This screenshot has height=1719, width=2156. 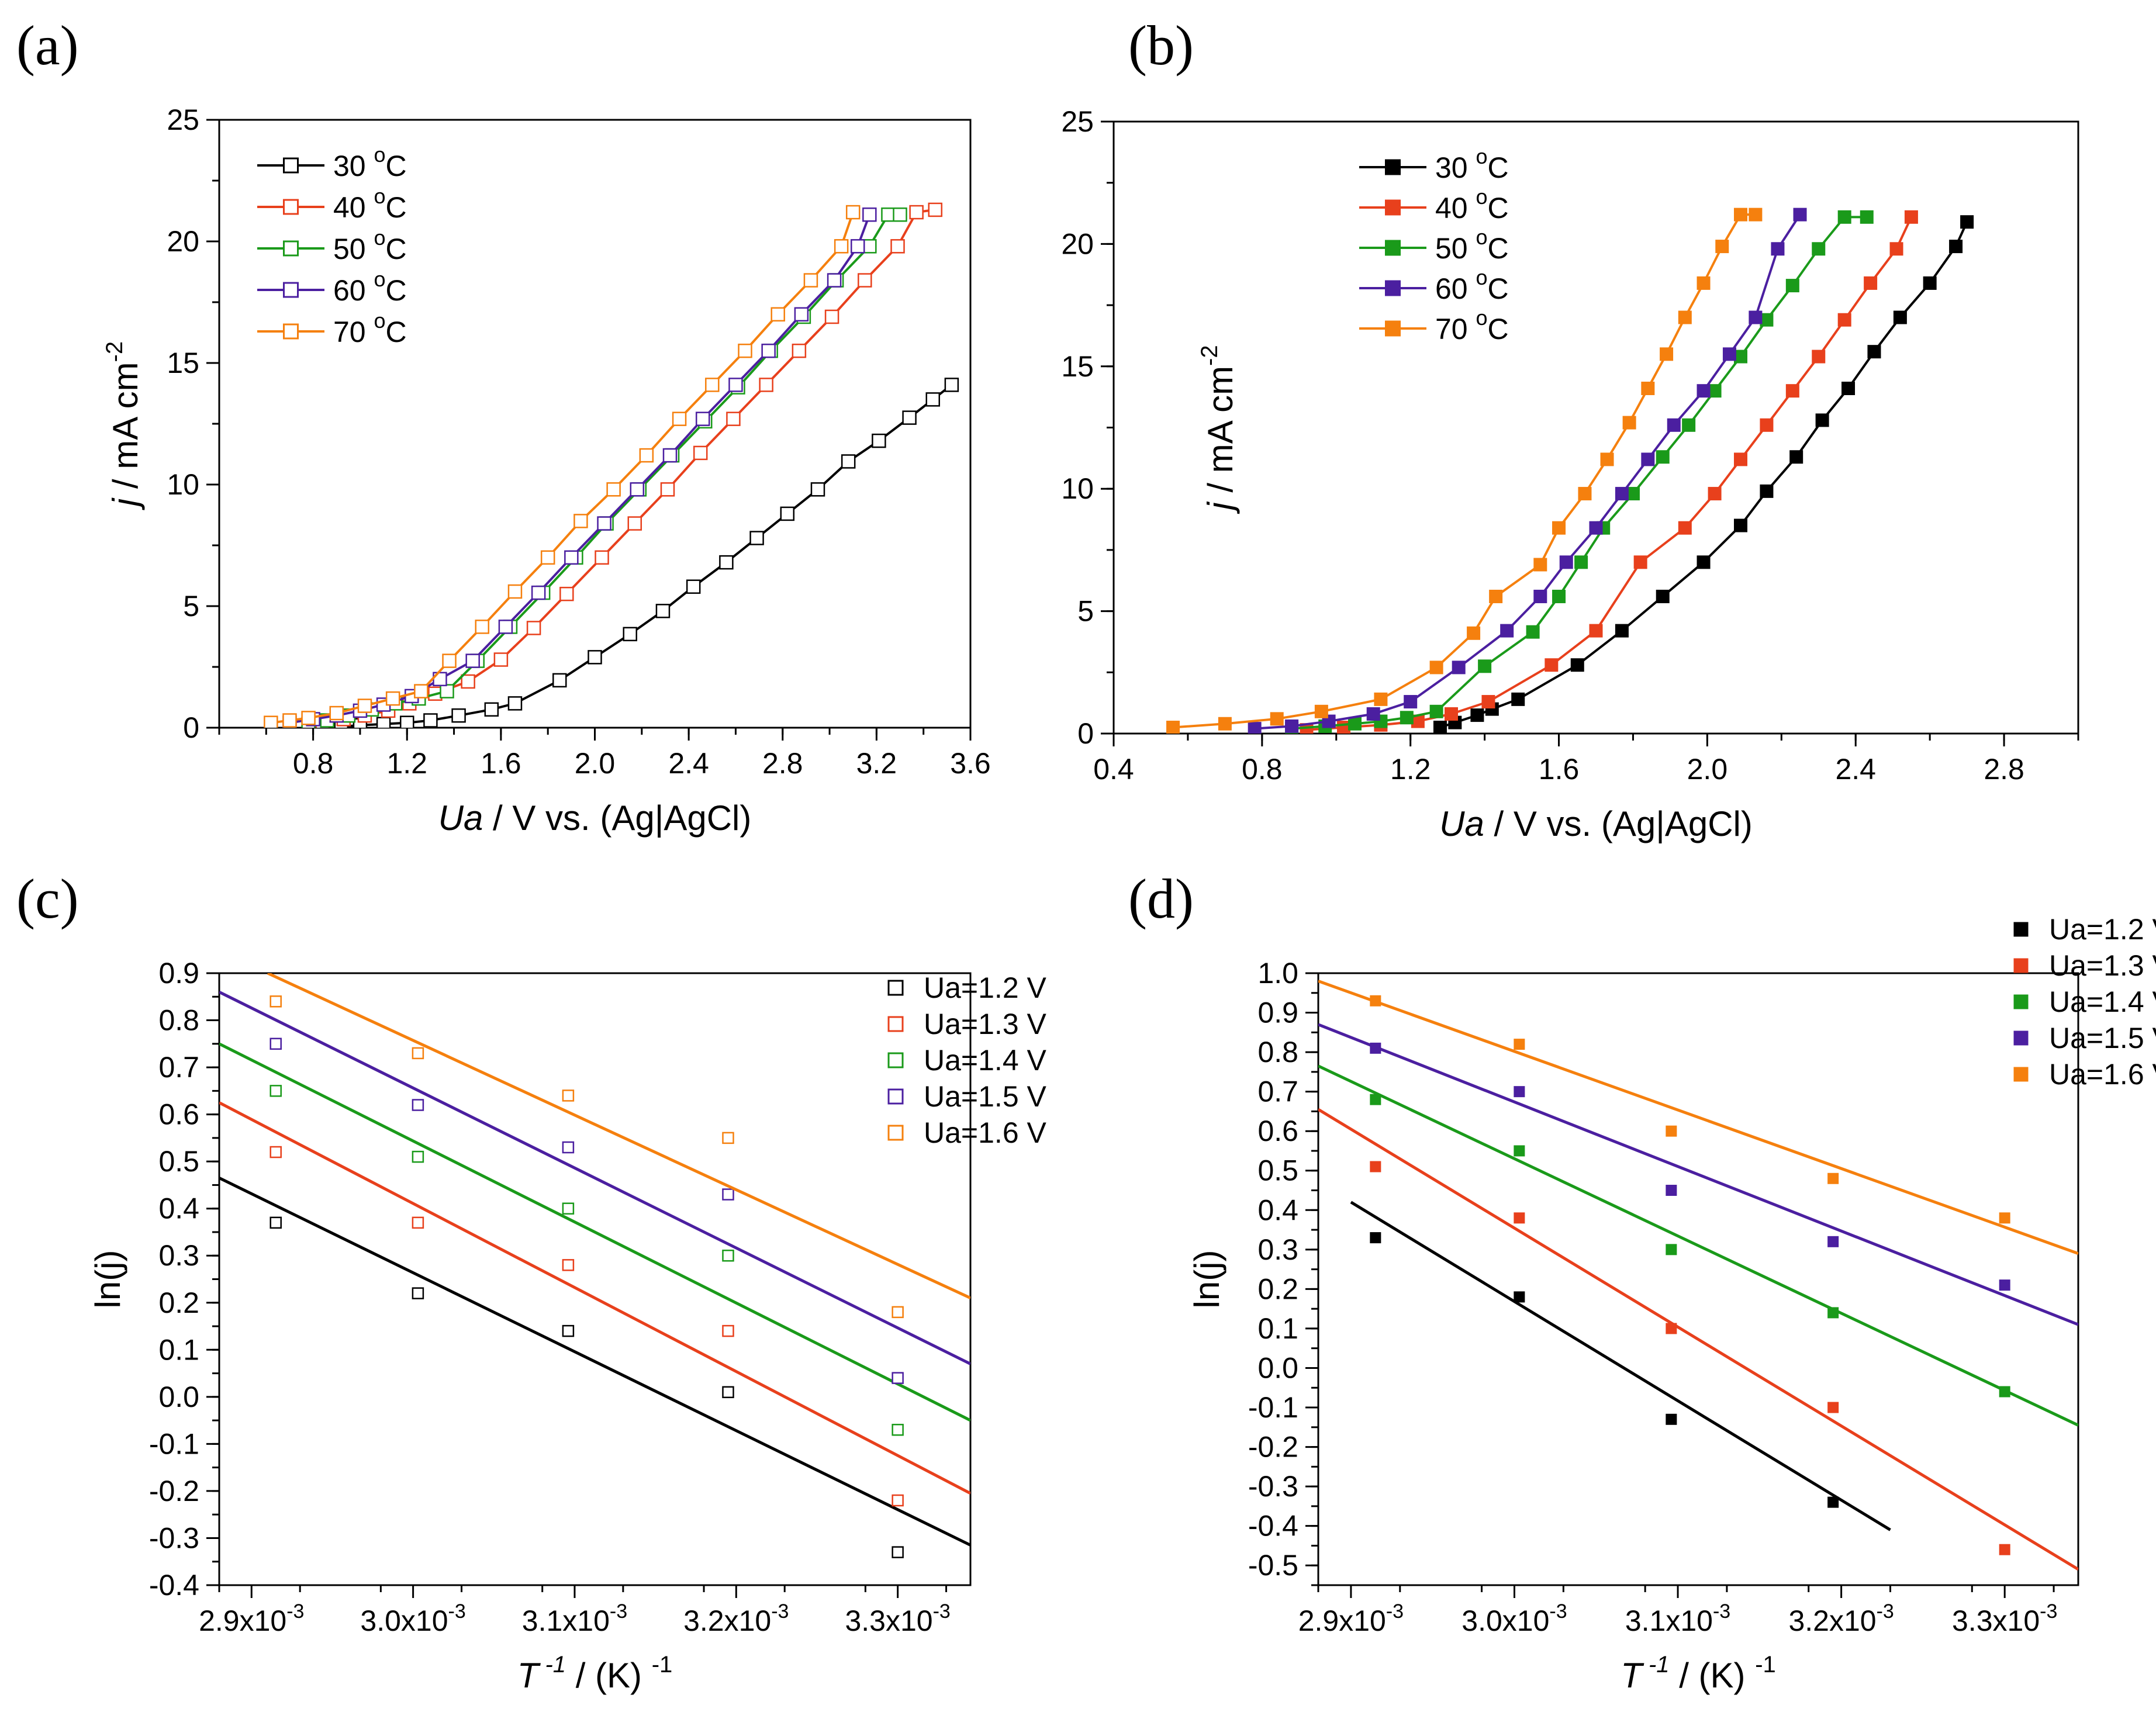 What do you see at coordinates (1472, 326) in the screenshot?
I see `legend-label: 70 oC` at bounding box center [1472, 326].